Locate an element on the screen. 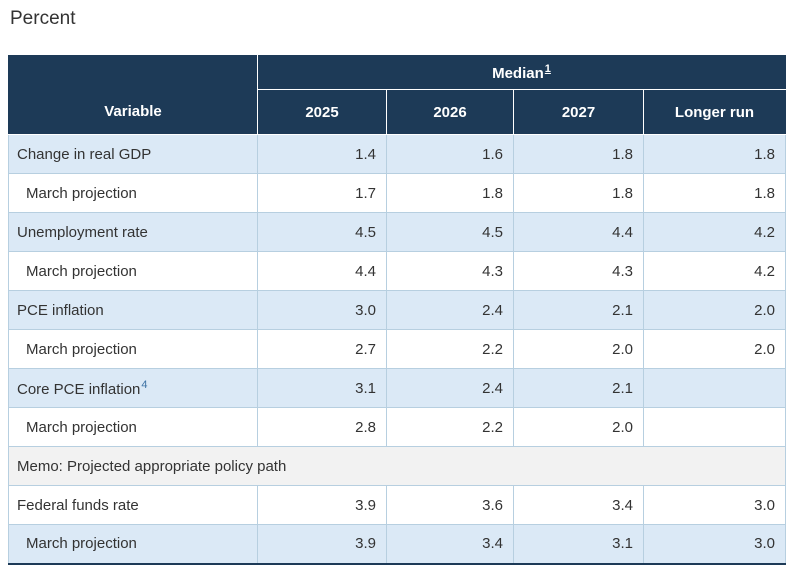 The image size is (793, 572). cell-value: 1.6 is located at coordinates (450, 154).